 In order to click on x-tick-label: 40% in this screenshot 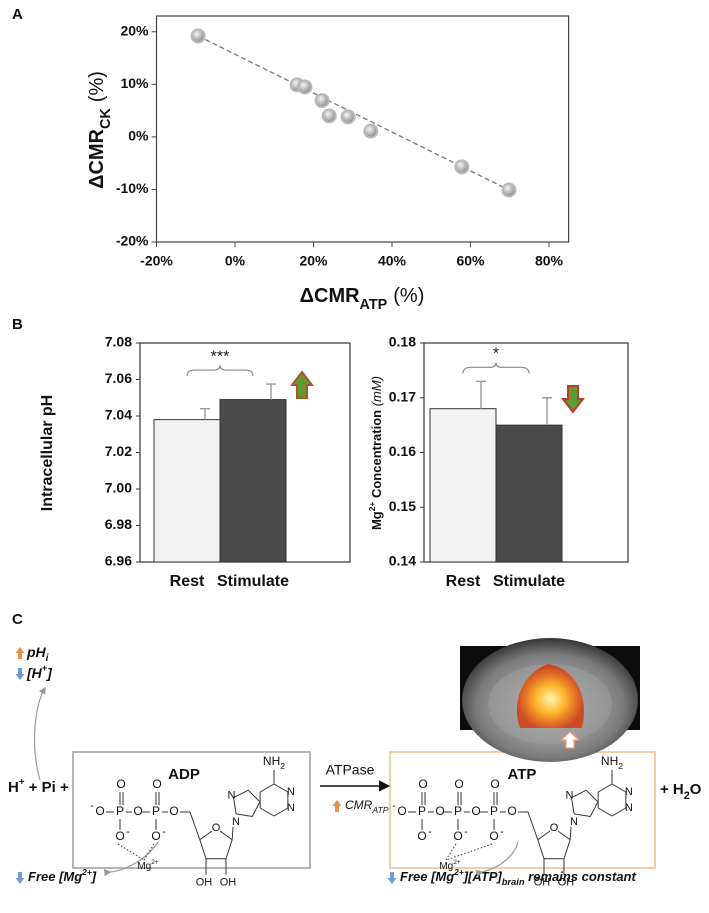, I will do `click(392, 261)`.